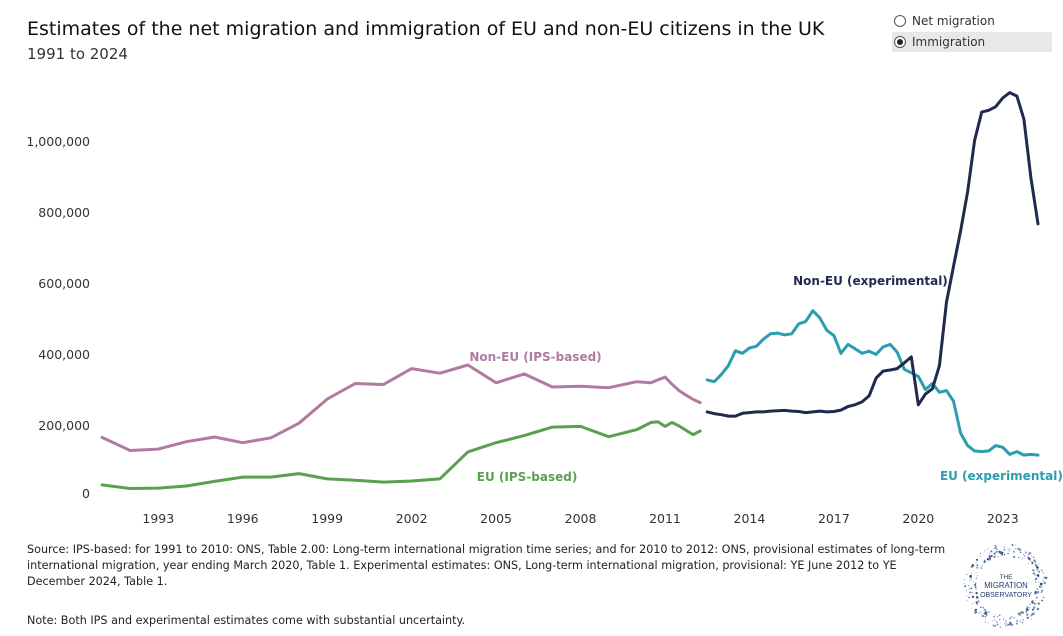  I want to click on x-tick-label: 2014, so click(750, 518).